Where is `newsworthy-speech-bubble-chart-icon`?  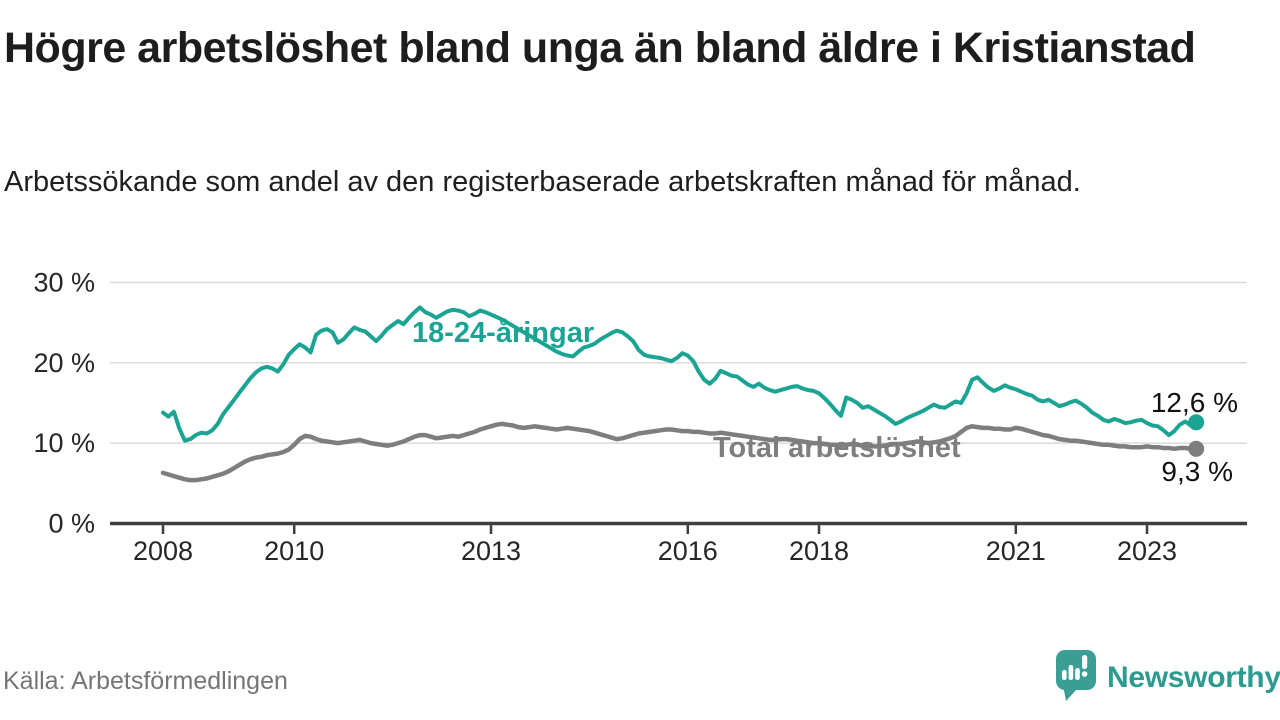
newsworthy-speech-bubble-chart-icon is located at coordinates (1076, 675).